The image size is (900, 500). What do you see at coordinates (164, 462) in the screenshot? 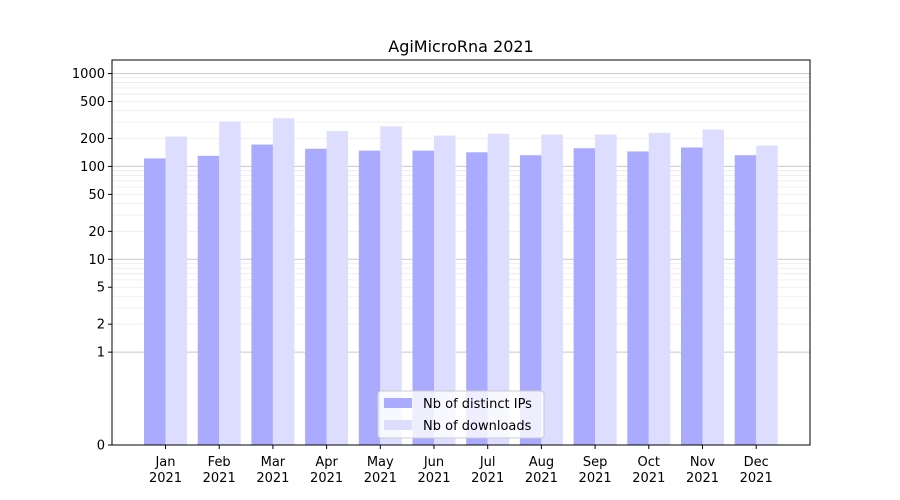
I see `x-tick-label-month: Jan` at bounding box center [164, 462].